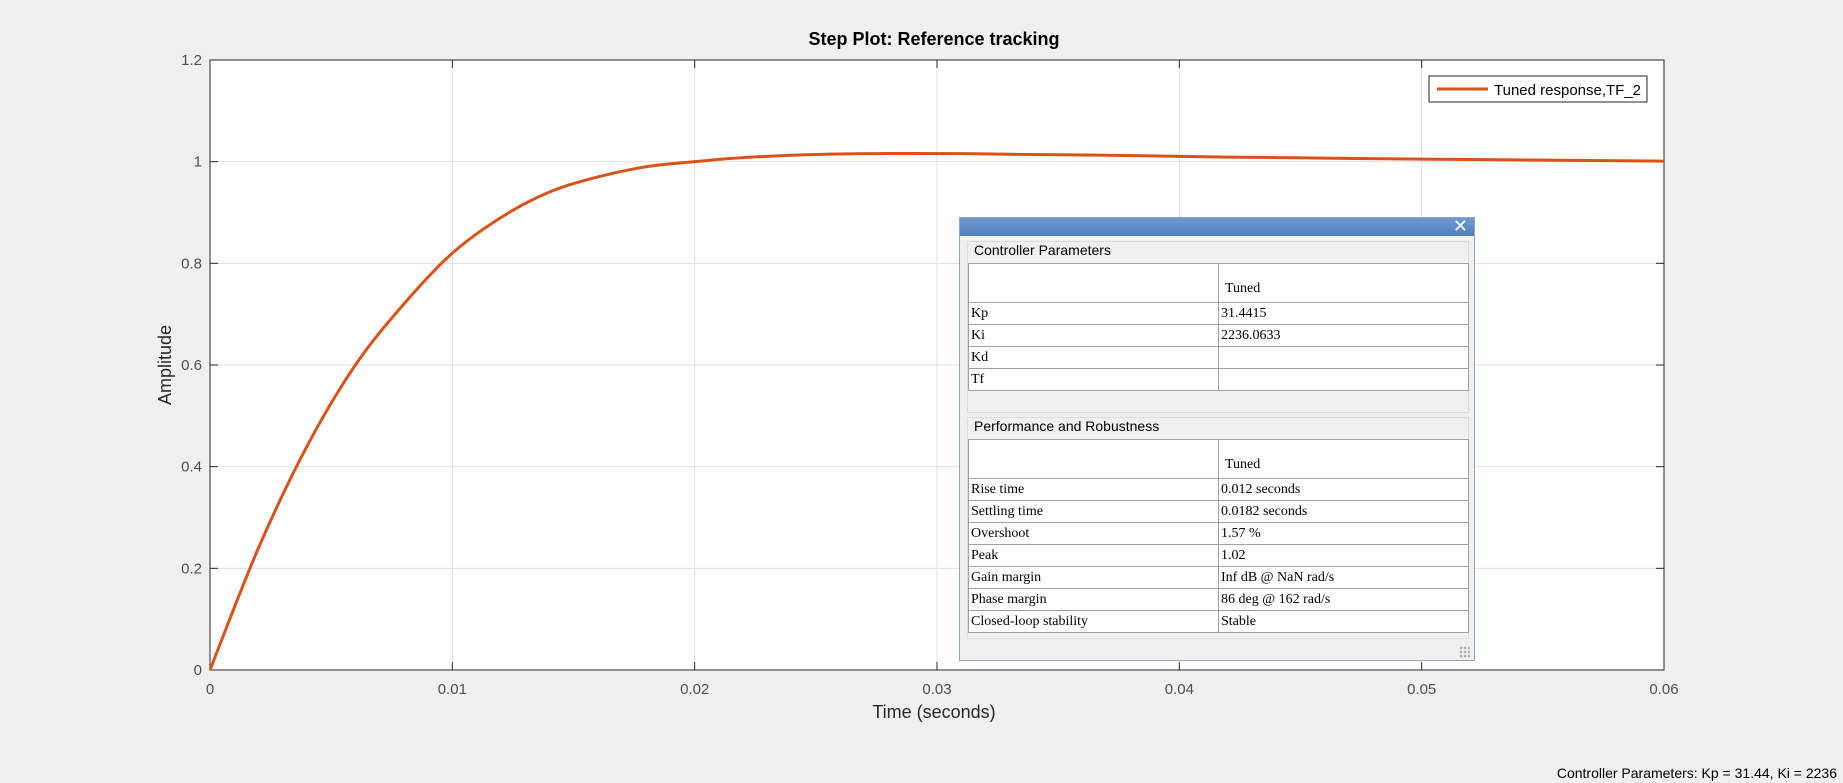 This screenshot has width=1843, height=783. What do you see at coordinates (936, 689) in the screenshot?
I see `x-tick-label: 0.03` at bounding box center [936, 689].